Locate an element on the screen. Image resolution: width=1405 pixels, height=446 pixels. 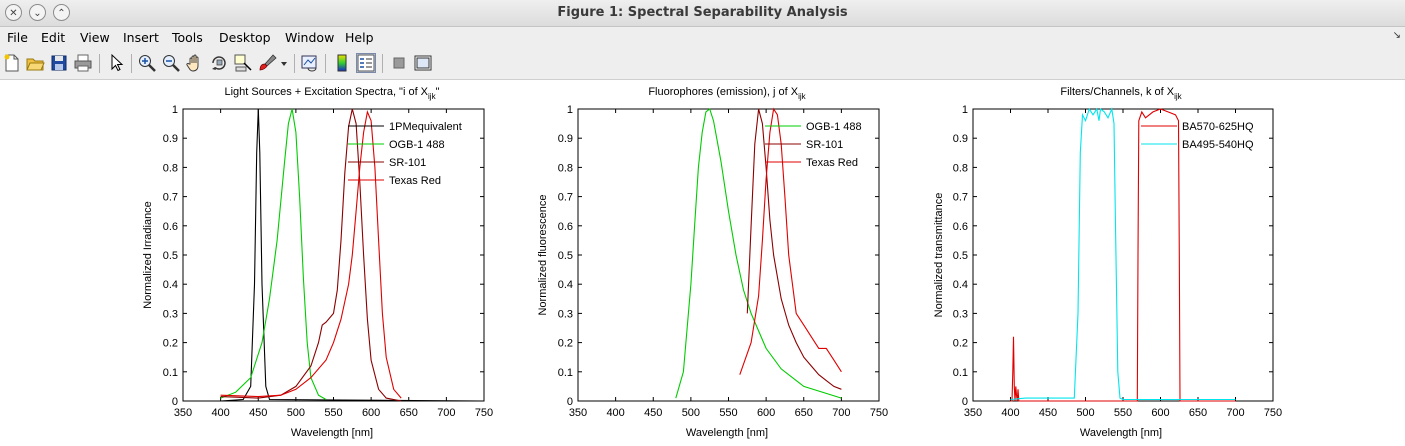
toolbar is located at coordinates (702, 64).